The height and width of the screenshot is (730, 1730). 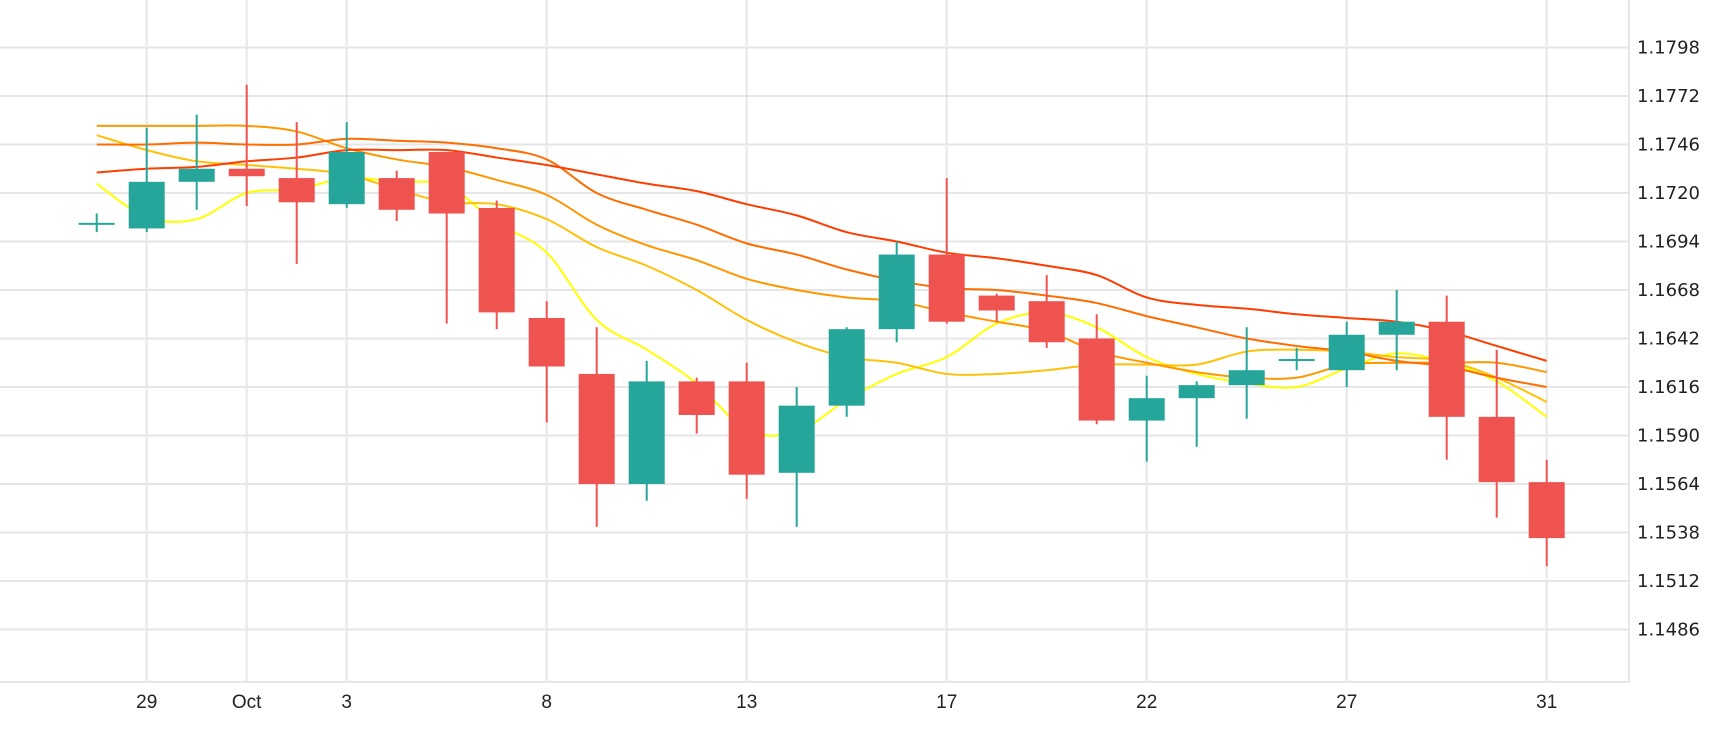 I want to click on y-tick-label: 1.1720, so click(x=1668, y=193).